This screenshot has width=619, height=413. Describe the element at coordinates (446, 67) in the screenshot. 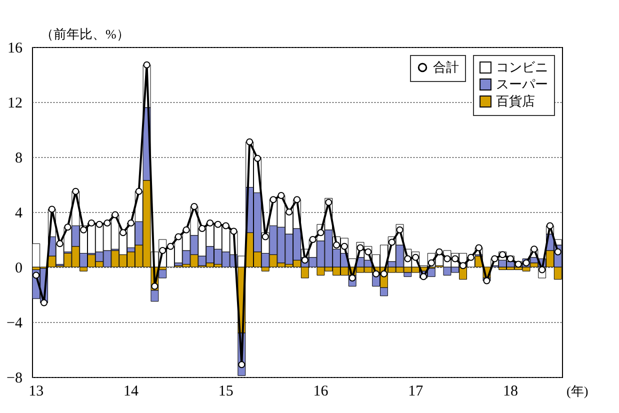

I see `legend-label: 合計` at that location.